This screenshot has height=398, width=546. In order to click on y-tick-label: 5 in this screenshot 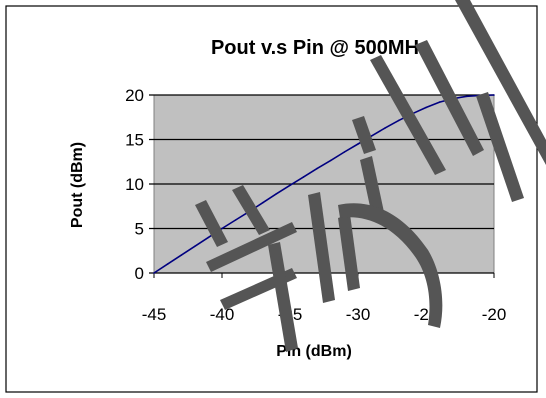, I will do `click(139, 229)`.